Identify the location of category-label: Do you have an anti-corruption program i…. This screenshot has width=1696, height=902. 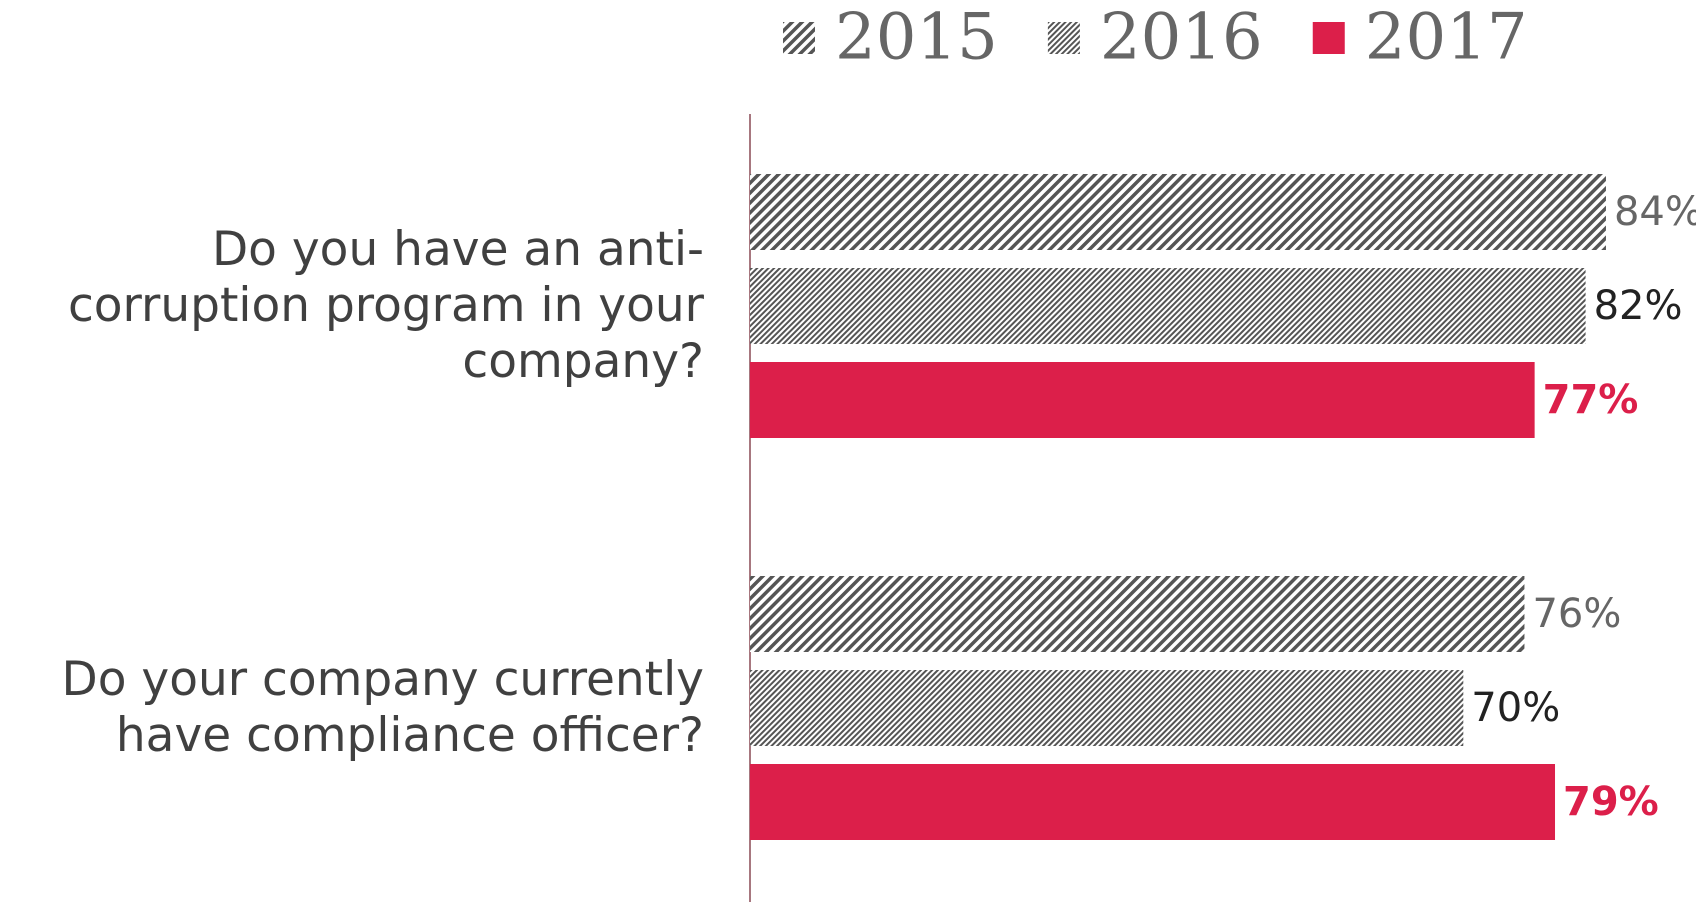
(385, 305).